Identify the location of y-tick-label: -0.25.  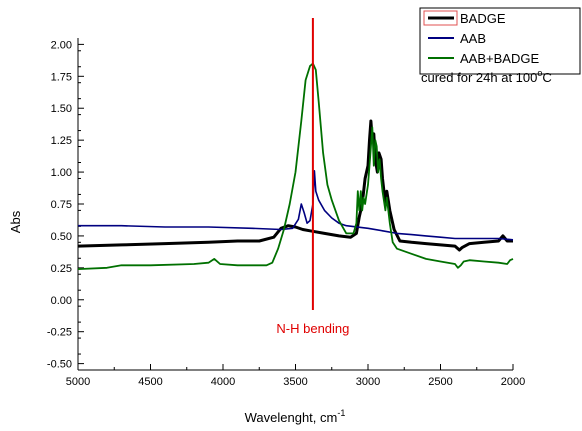
(59, 333).